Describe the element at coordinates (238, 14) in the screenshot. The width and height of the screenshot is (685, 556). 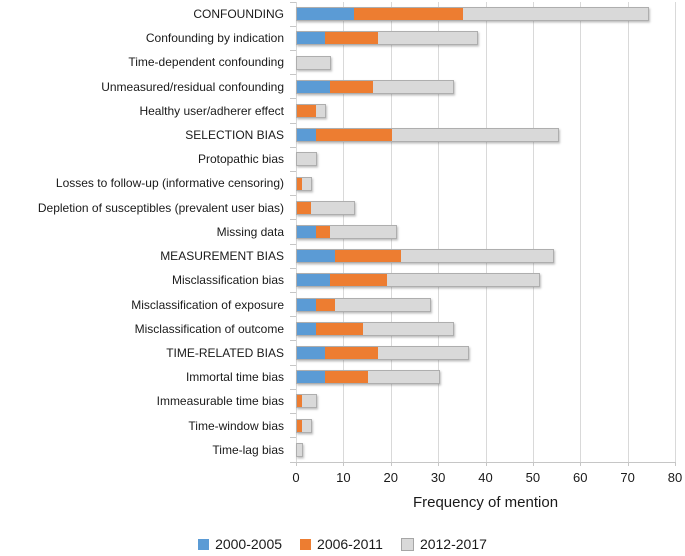
I see `category-label: CONFOUNDING` at that location.